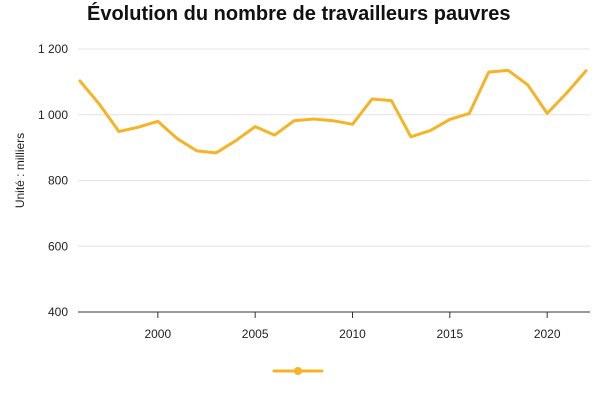 The image size is (600, 400). I want to click on legend, so click(298, 371).